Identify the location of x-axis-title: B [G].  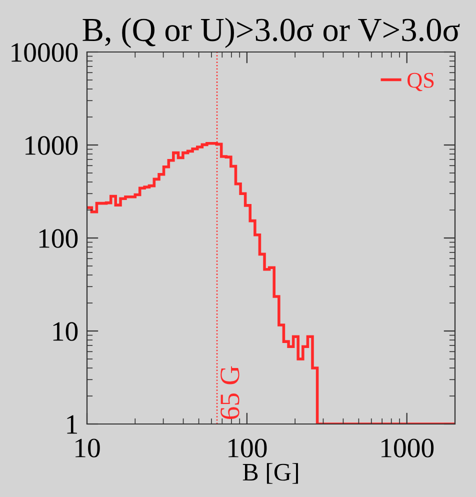
(270, 473).